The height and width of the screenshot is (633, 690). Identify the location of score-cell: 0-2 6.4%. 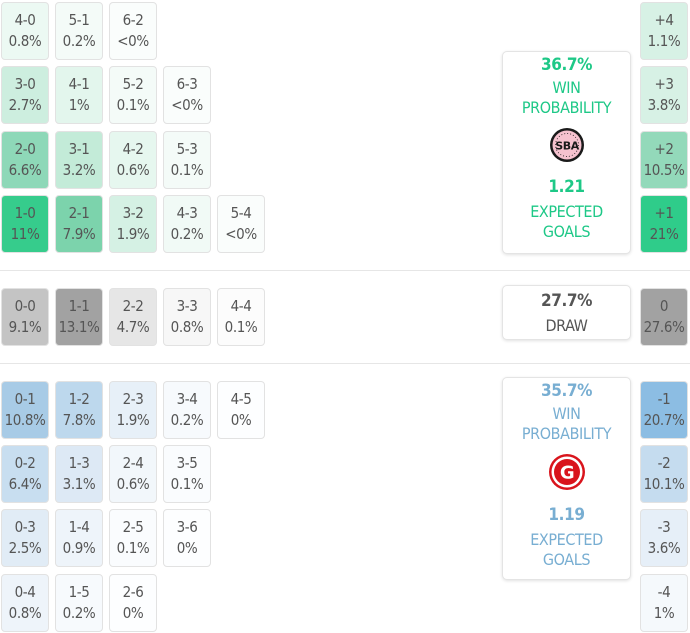
(25, 474).